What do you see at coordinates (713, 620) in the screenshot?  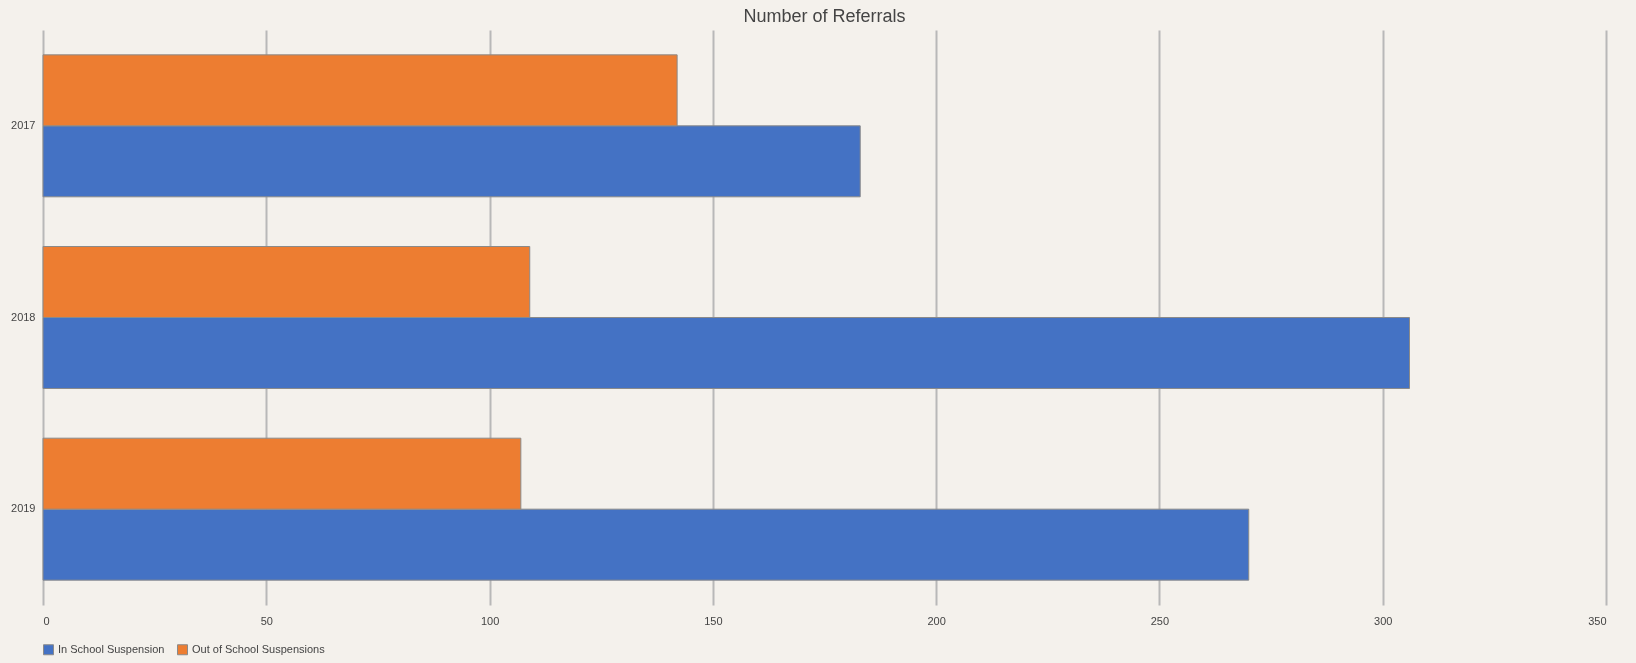 I see `x-tick-label: 150` at bounding box center [713, 620].